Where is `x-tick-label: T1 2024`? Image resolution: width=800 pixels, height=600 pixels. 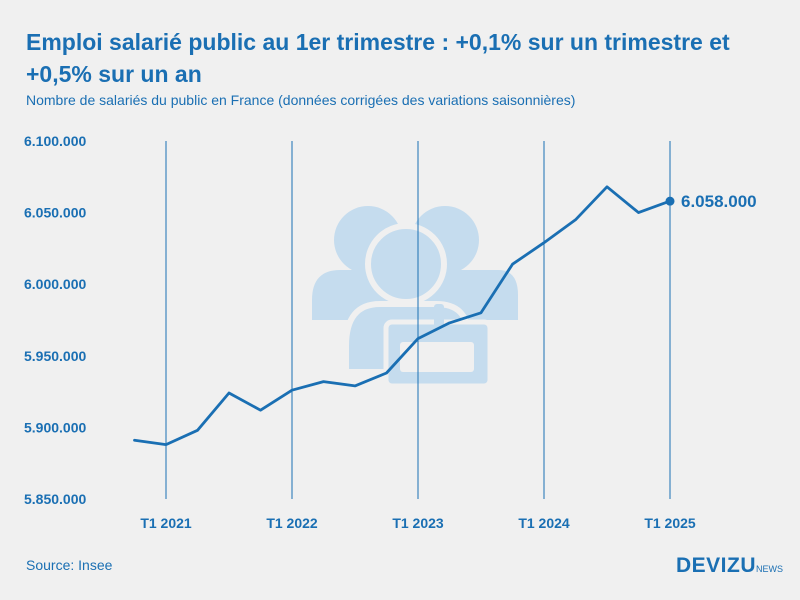 x-tick-label: T1 2024 is located at coordinates (544, 523).